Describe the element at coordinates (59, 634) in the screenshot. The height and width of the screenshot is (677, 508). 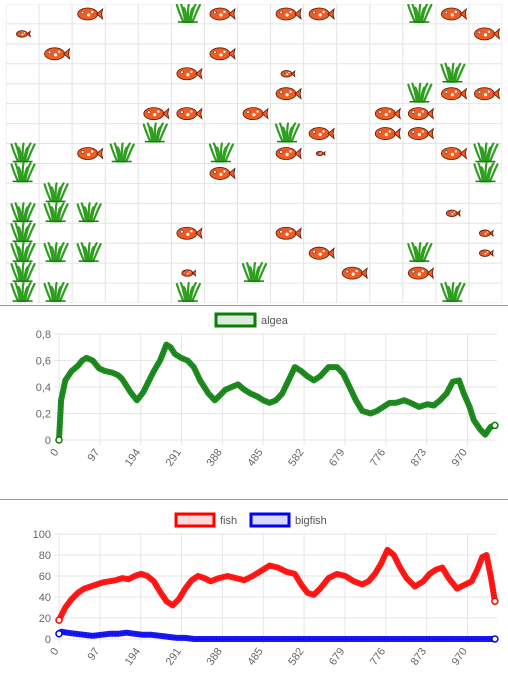
I see `series-start-point-bigfish` at that location.